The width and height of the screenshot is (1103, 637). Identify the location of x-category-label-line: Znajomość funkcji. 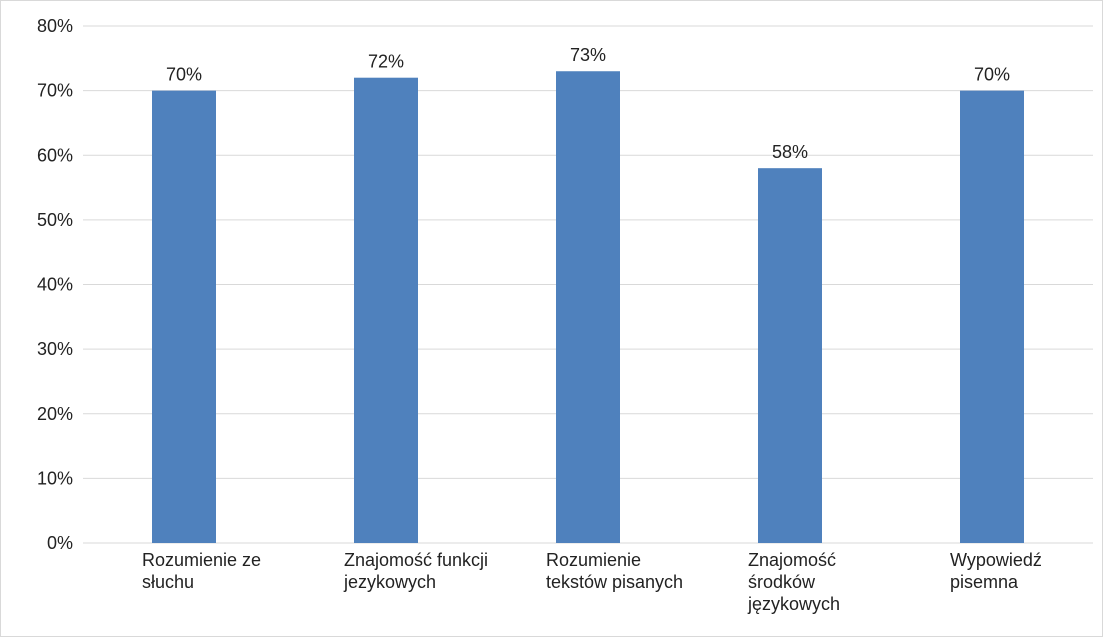
(416, 560).